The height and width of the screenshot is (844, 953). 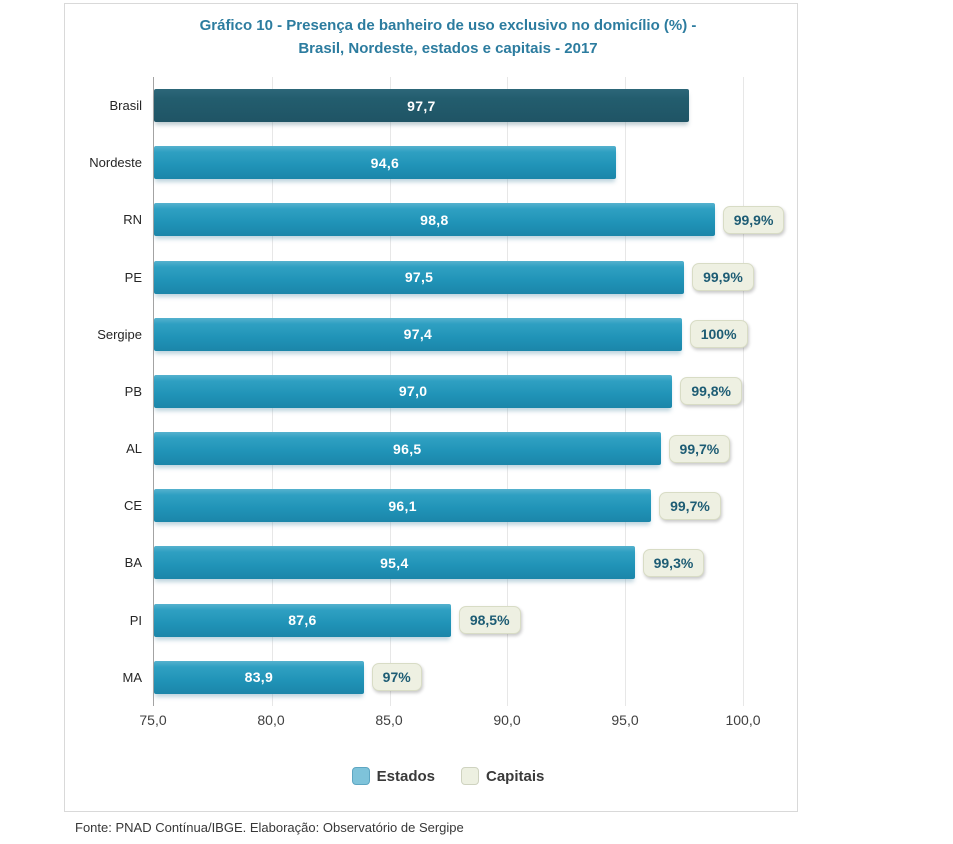 I want to click on category-label: PI, so click(x=135, y=620).